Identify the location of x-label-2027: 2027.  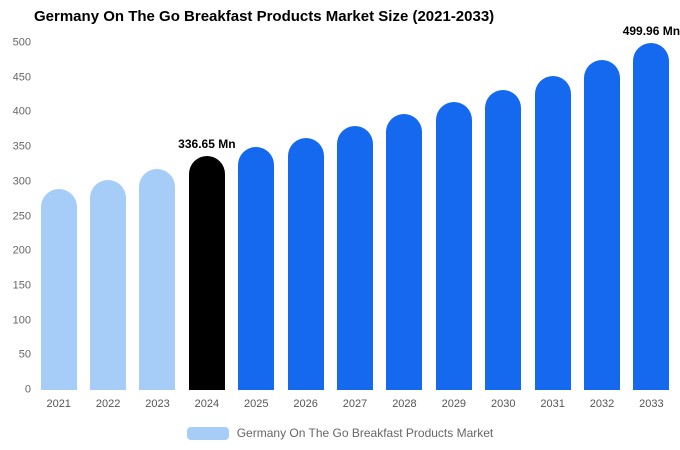
(355, 404).